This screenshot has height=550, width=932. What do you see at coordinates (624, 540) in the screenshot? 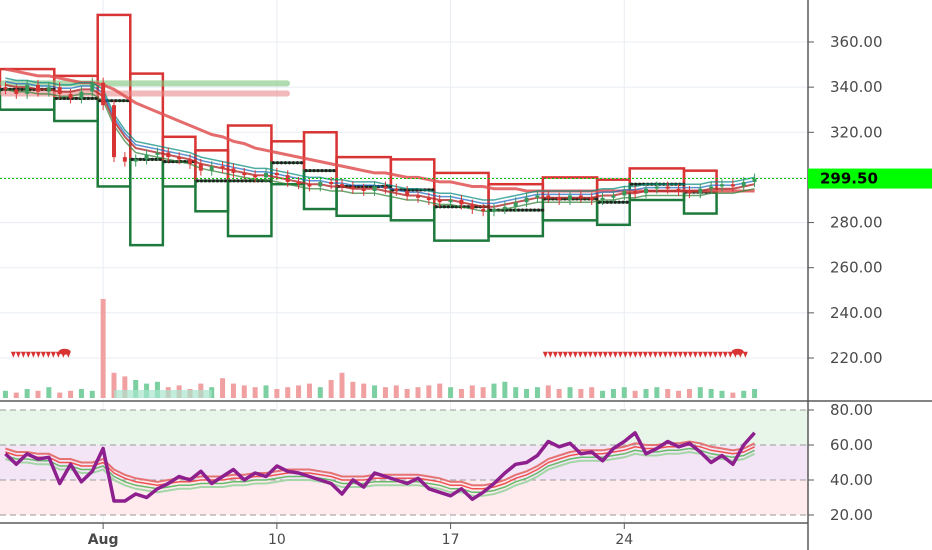
I see `time-tick-label: 24` at bounding box center [624, 540].